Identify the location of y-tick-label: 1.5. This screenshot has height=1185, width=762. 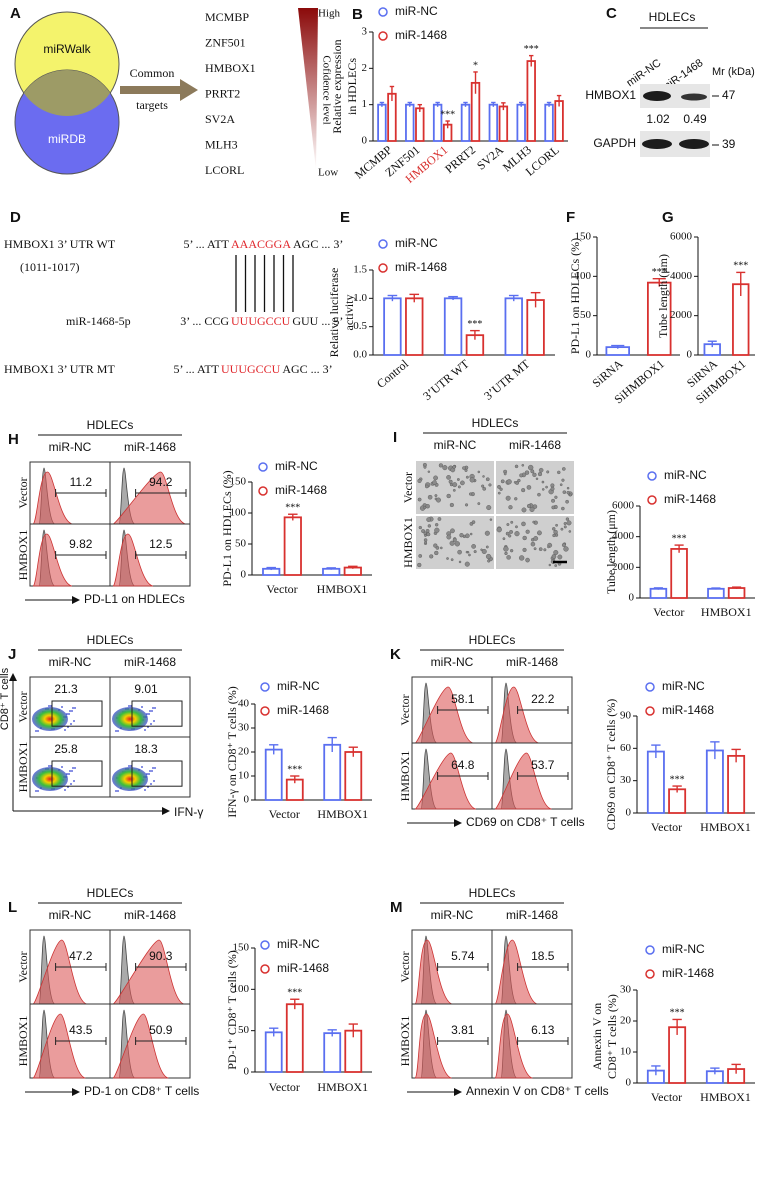
(360, 270).